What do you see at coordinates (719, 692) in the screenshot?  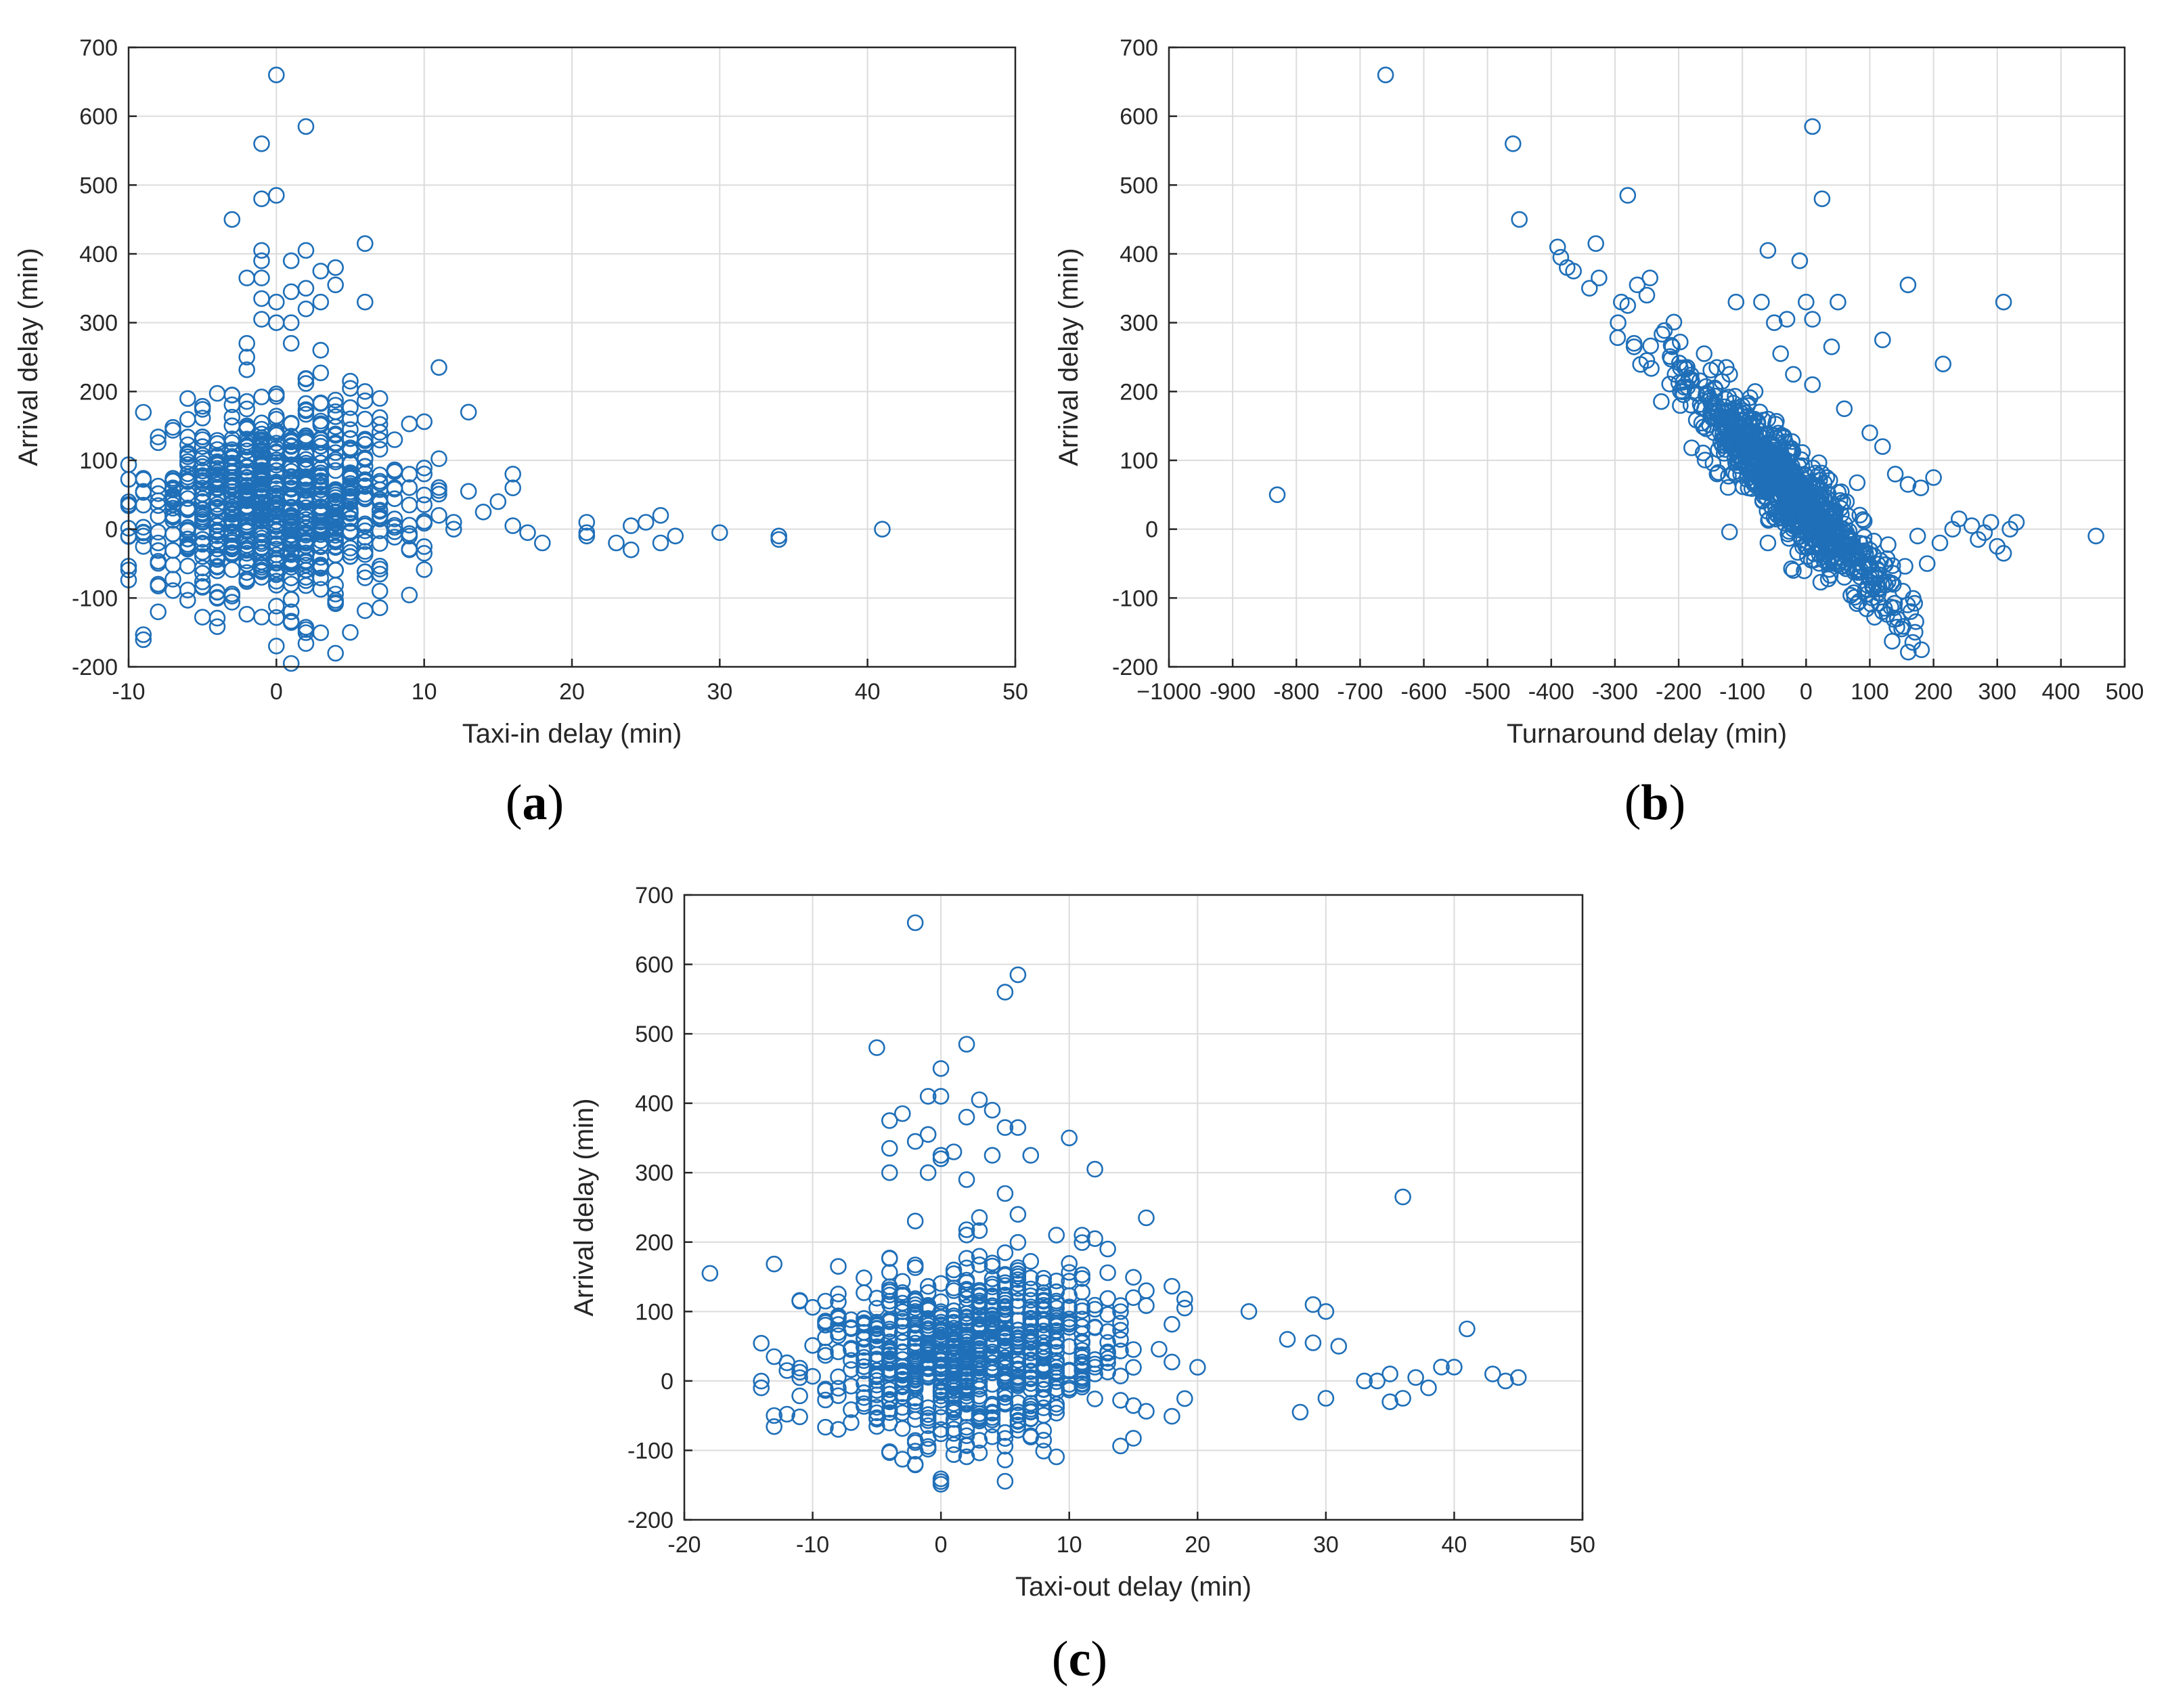 I see `x-tick-label: 30` at bounding box center [719, 692].